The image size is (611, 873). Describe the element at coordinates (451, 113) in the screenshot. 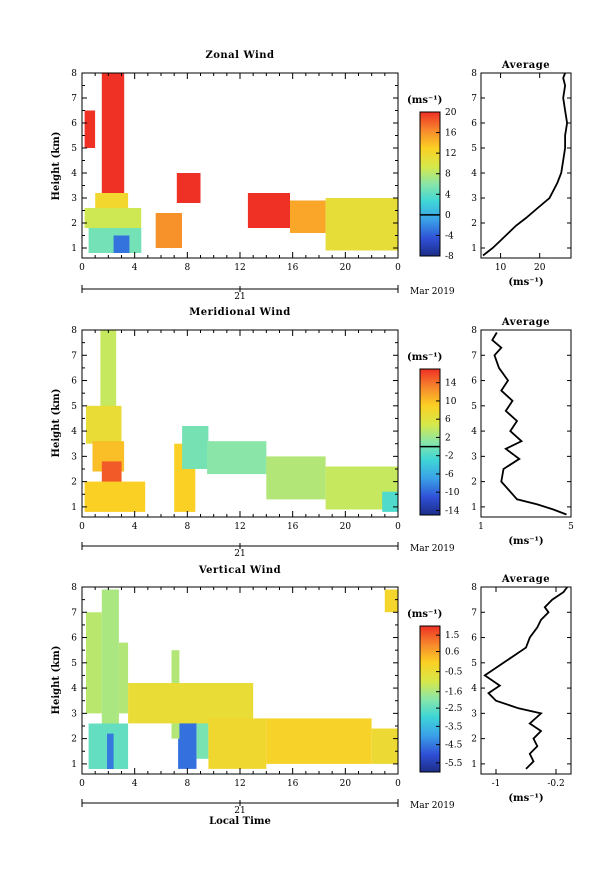

I see `colorbar-tick-label: 20` at that location.